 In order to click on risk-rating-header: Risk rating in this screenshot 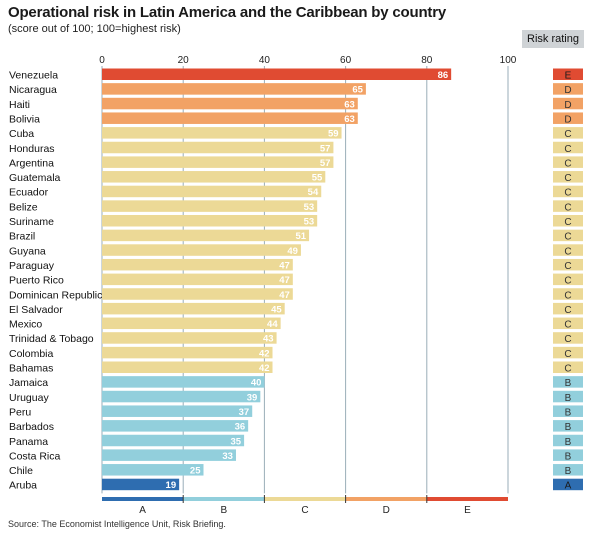, I will do `click(553, 39)`.